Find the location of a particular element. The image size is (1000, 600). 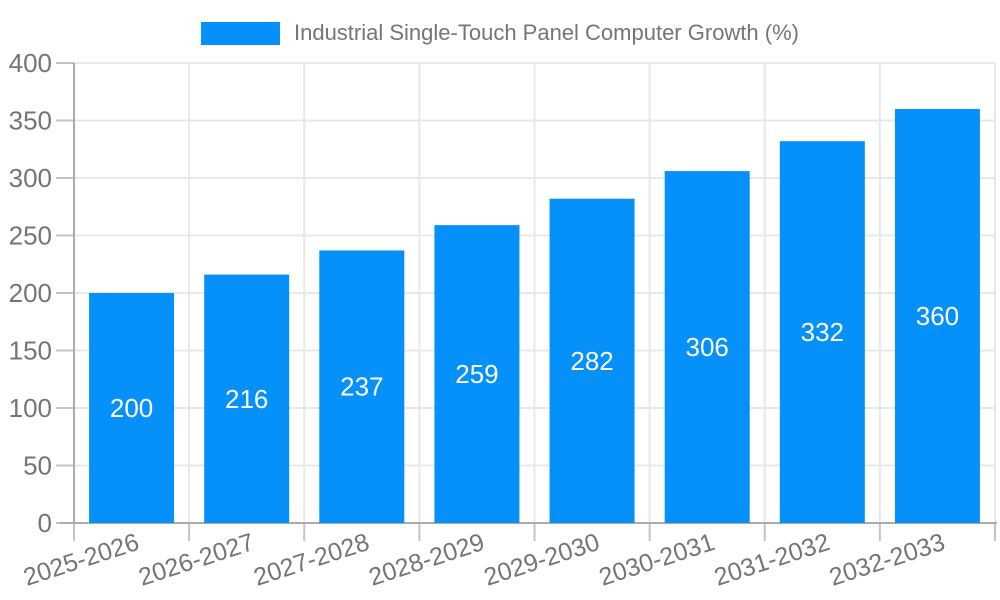

bar-value-label: 282 is located at coordinates (591, 361).